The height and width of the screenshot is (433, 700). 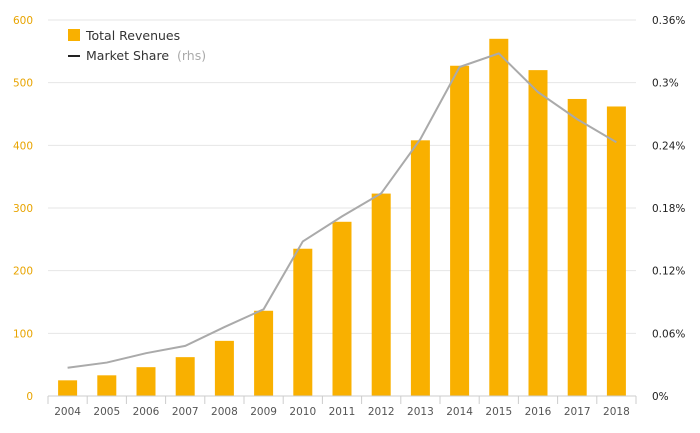 I want to click on legend: Total Revenues Market Share (rhs), so click(x=137, y=45).